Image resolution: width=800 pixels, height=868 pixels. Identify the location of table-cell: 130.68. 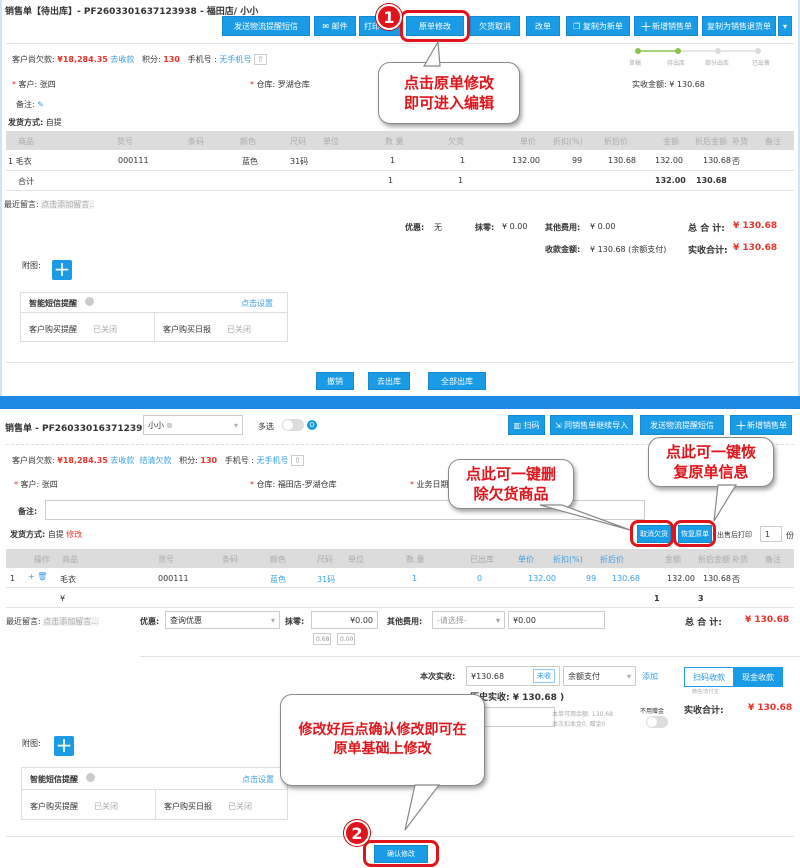
(626, 578).